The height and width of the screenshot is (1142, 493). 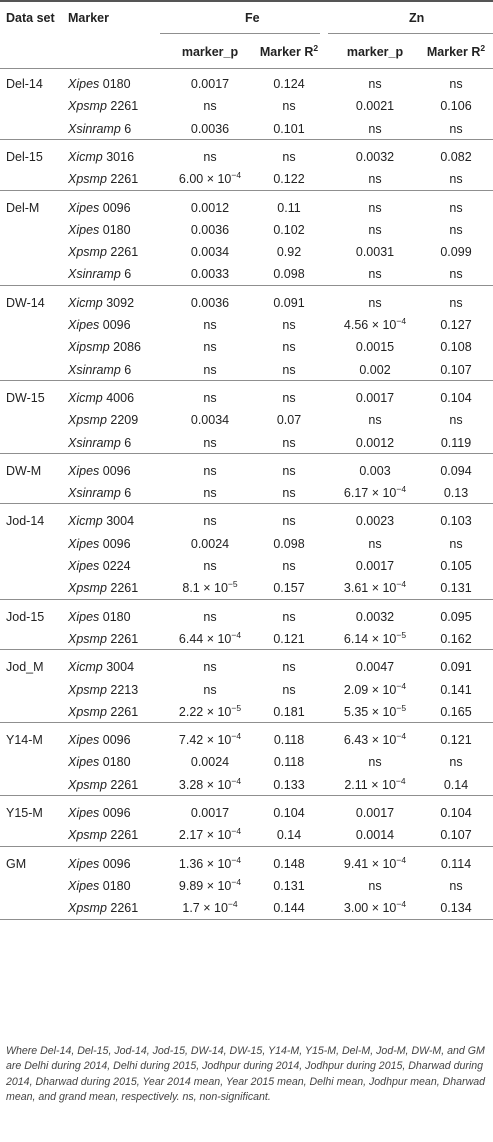 What do you see at coordinates (410, 33) in the screenshot?
I see `zn-group-rule` at bounding box center [410, 33].